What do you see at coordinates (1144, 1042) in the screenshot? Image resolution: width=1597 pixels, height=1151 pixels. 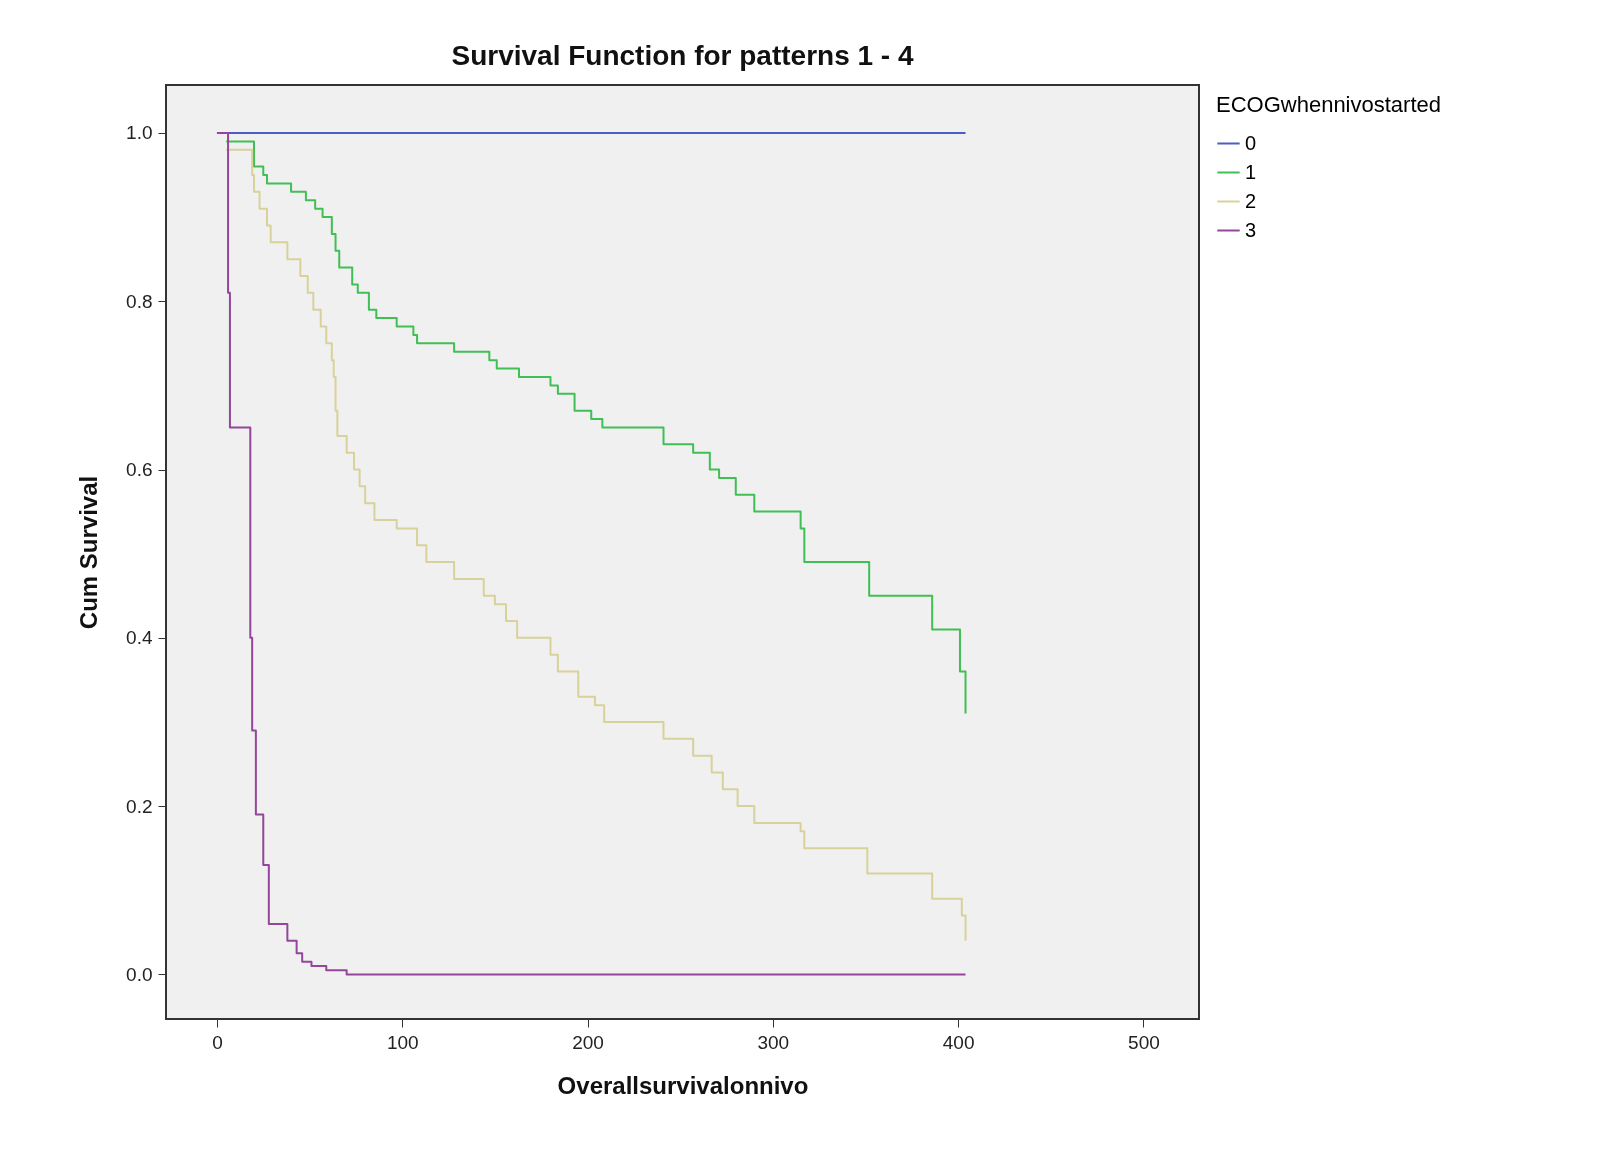 I see `x-tick-label: 500` at bounding box center [1144, 1042].